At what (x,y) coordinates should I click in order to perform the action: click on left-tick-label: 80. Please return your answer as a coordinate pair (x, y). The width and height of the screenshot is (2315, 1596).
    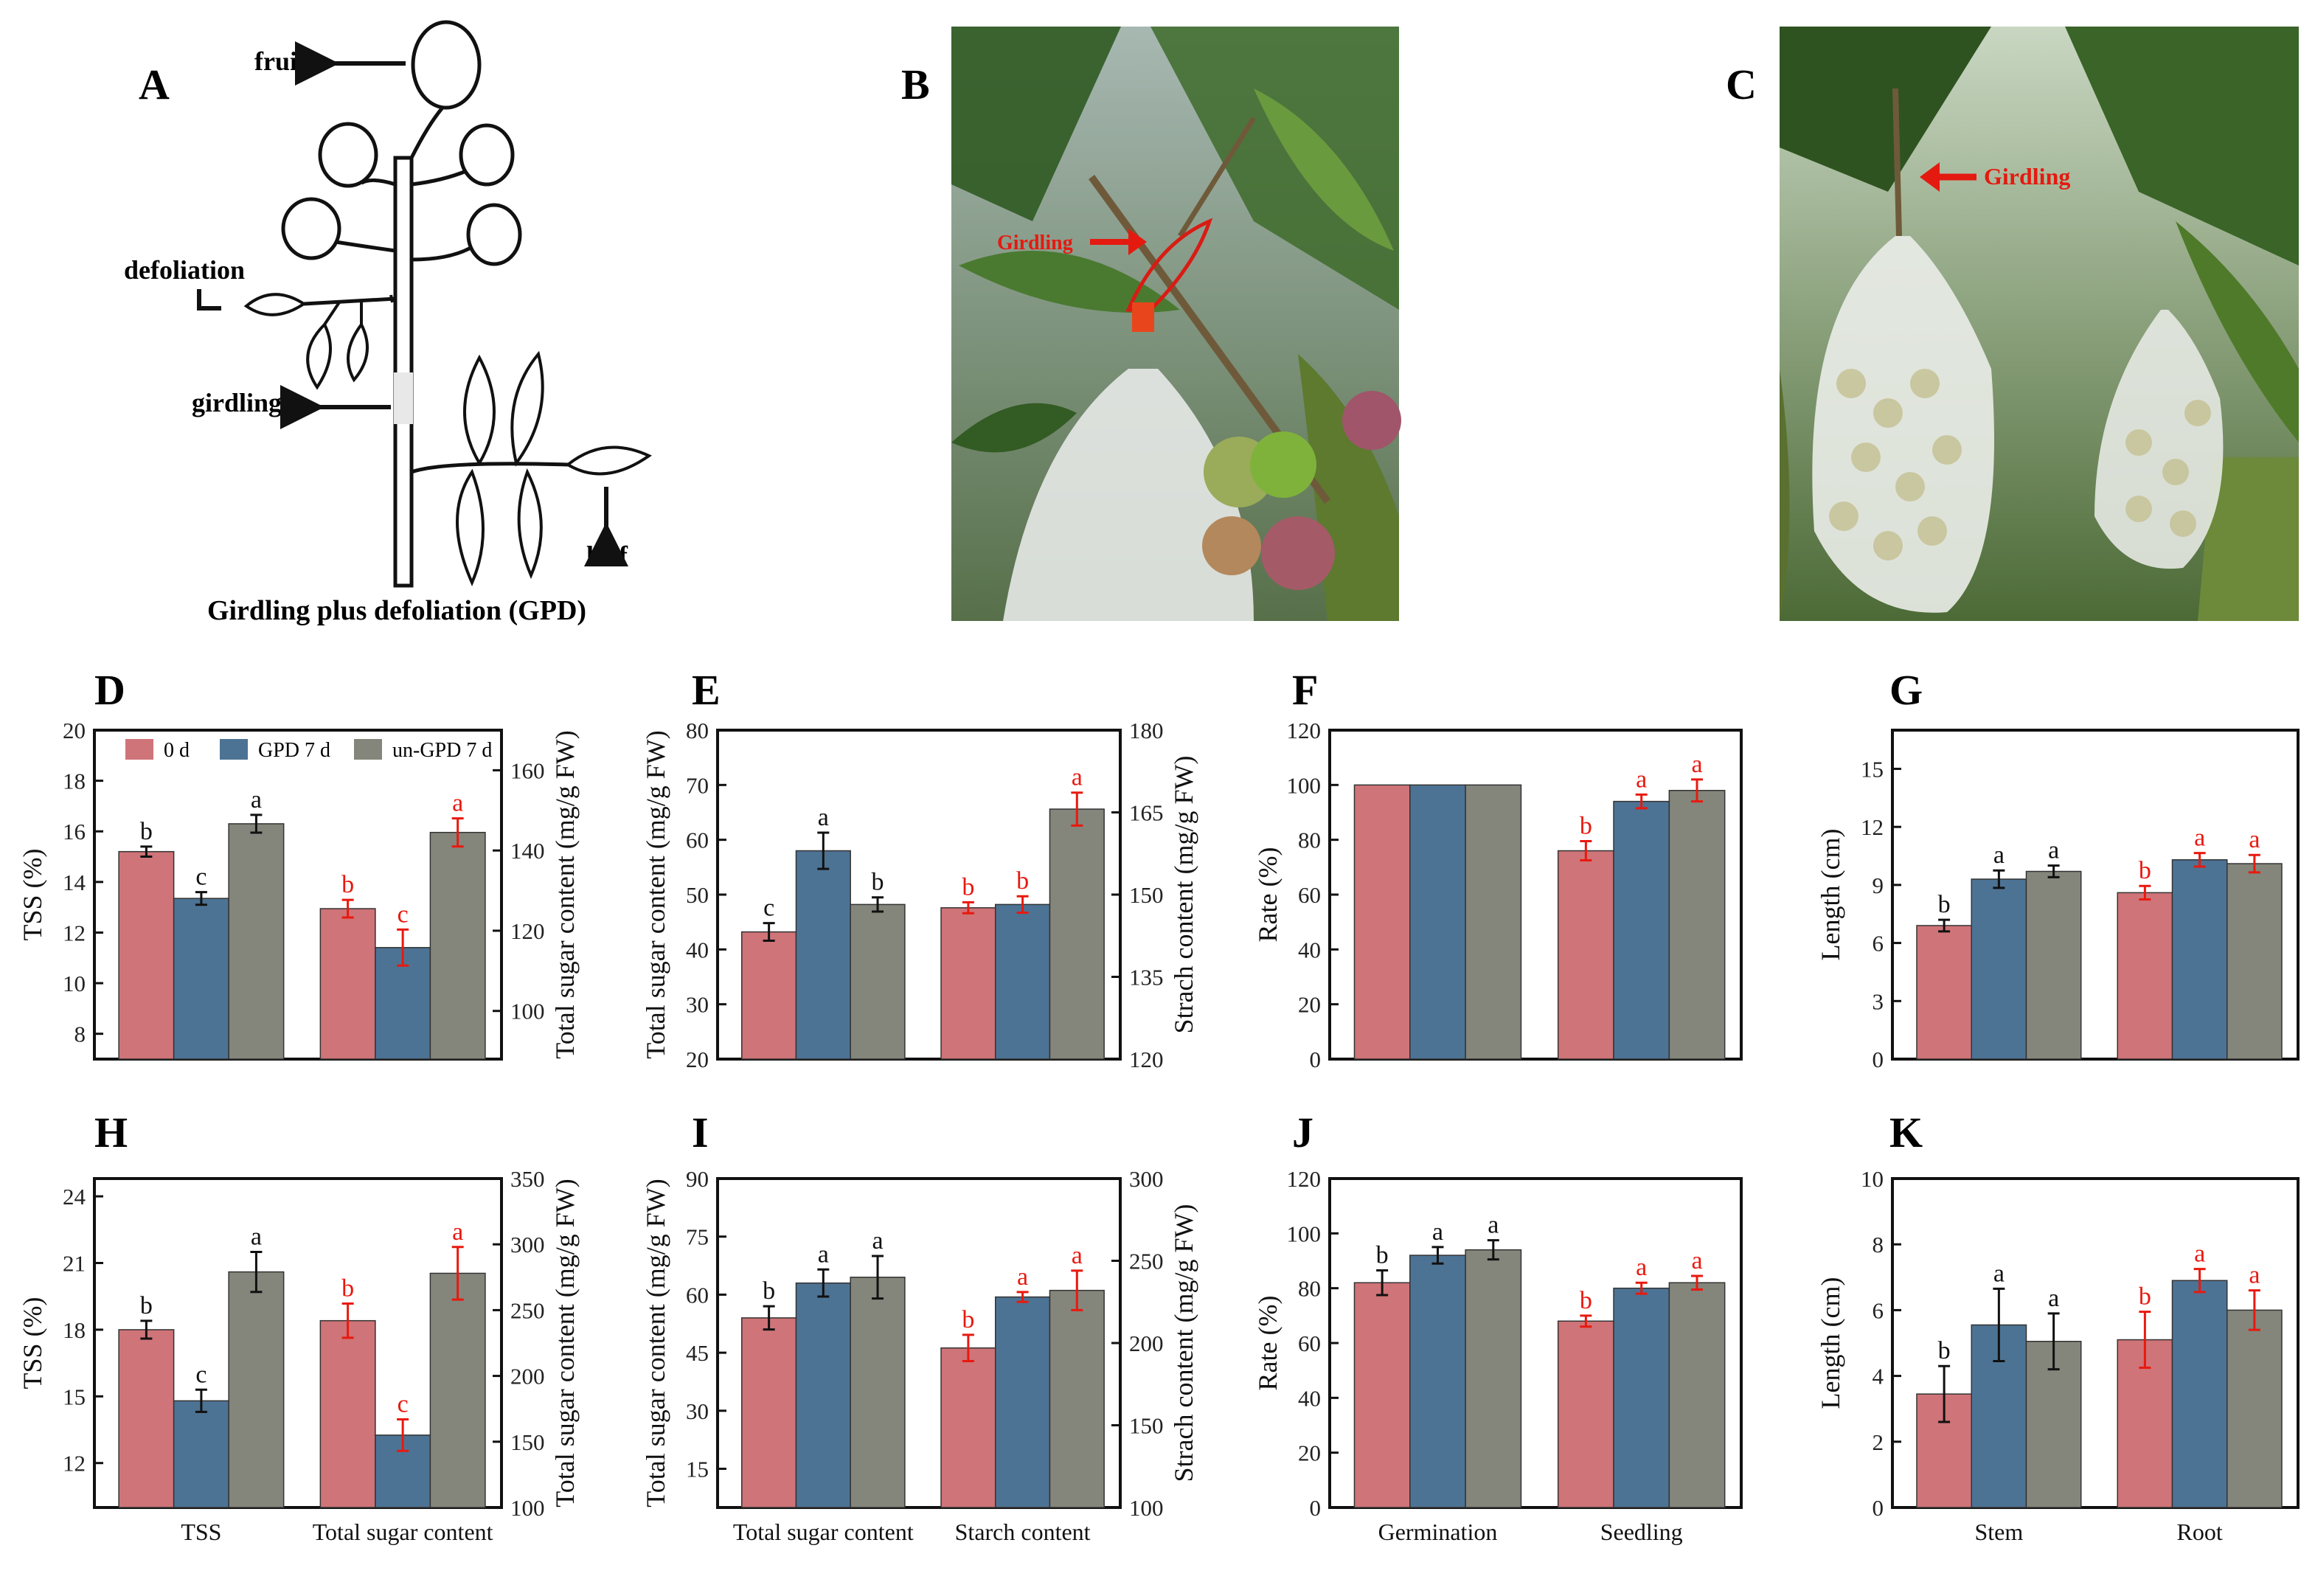
    Looking at the image, I should click on (1309, 1289).